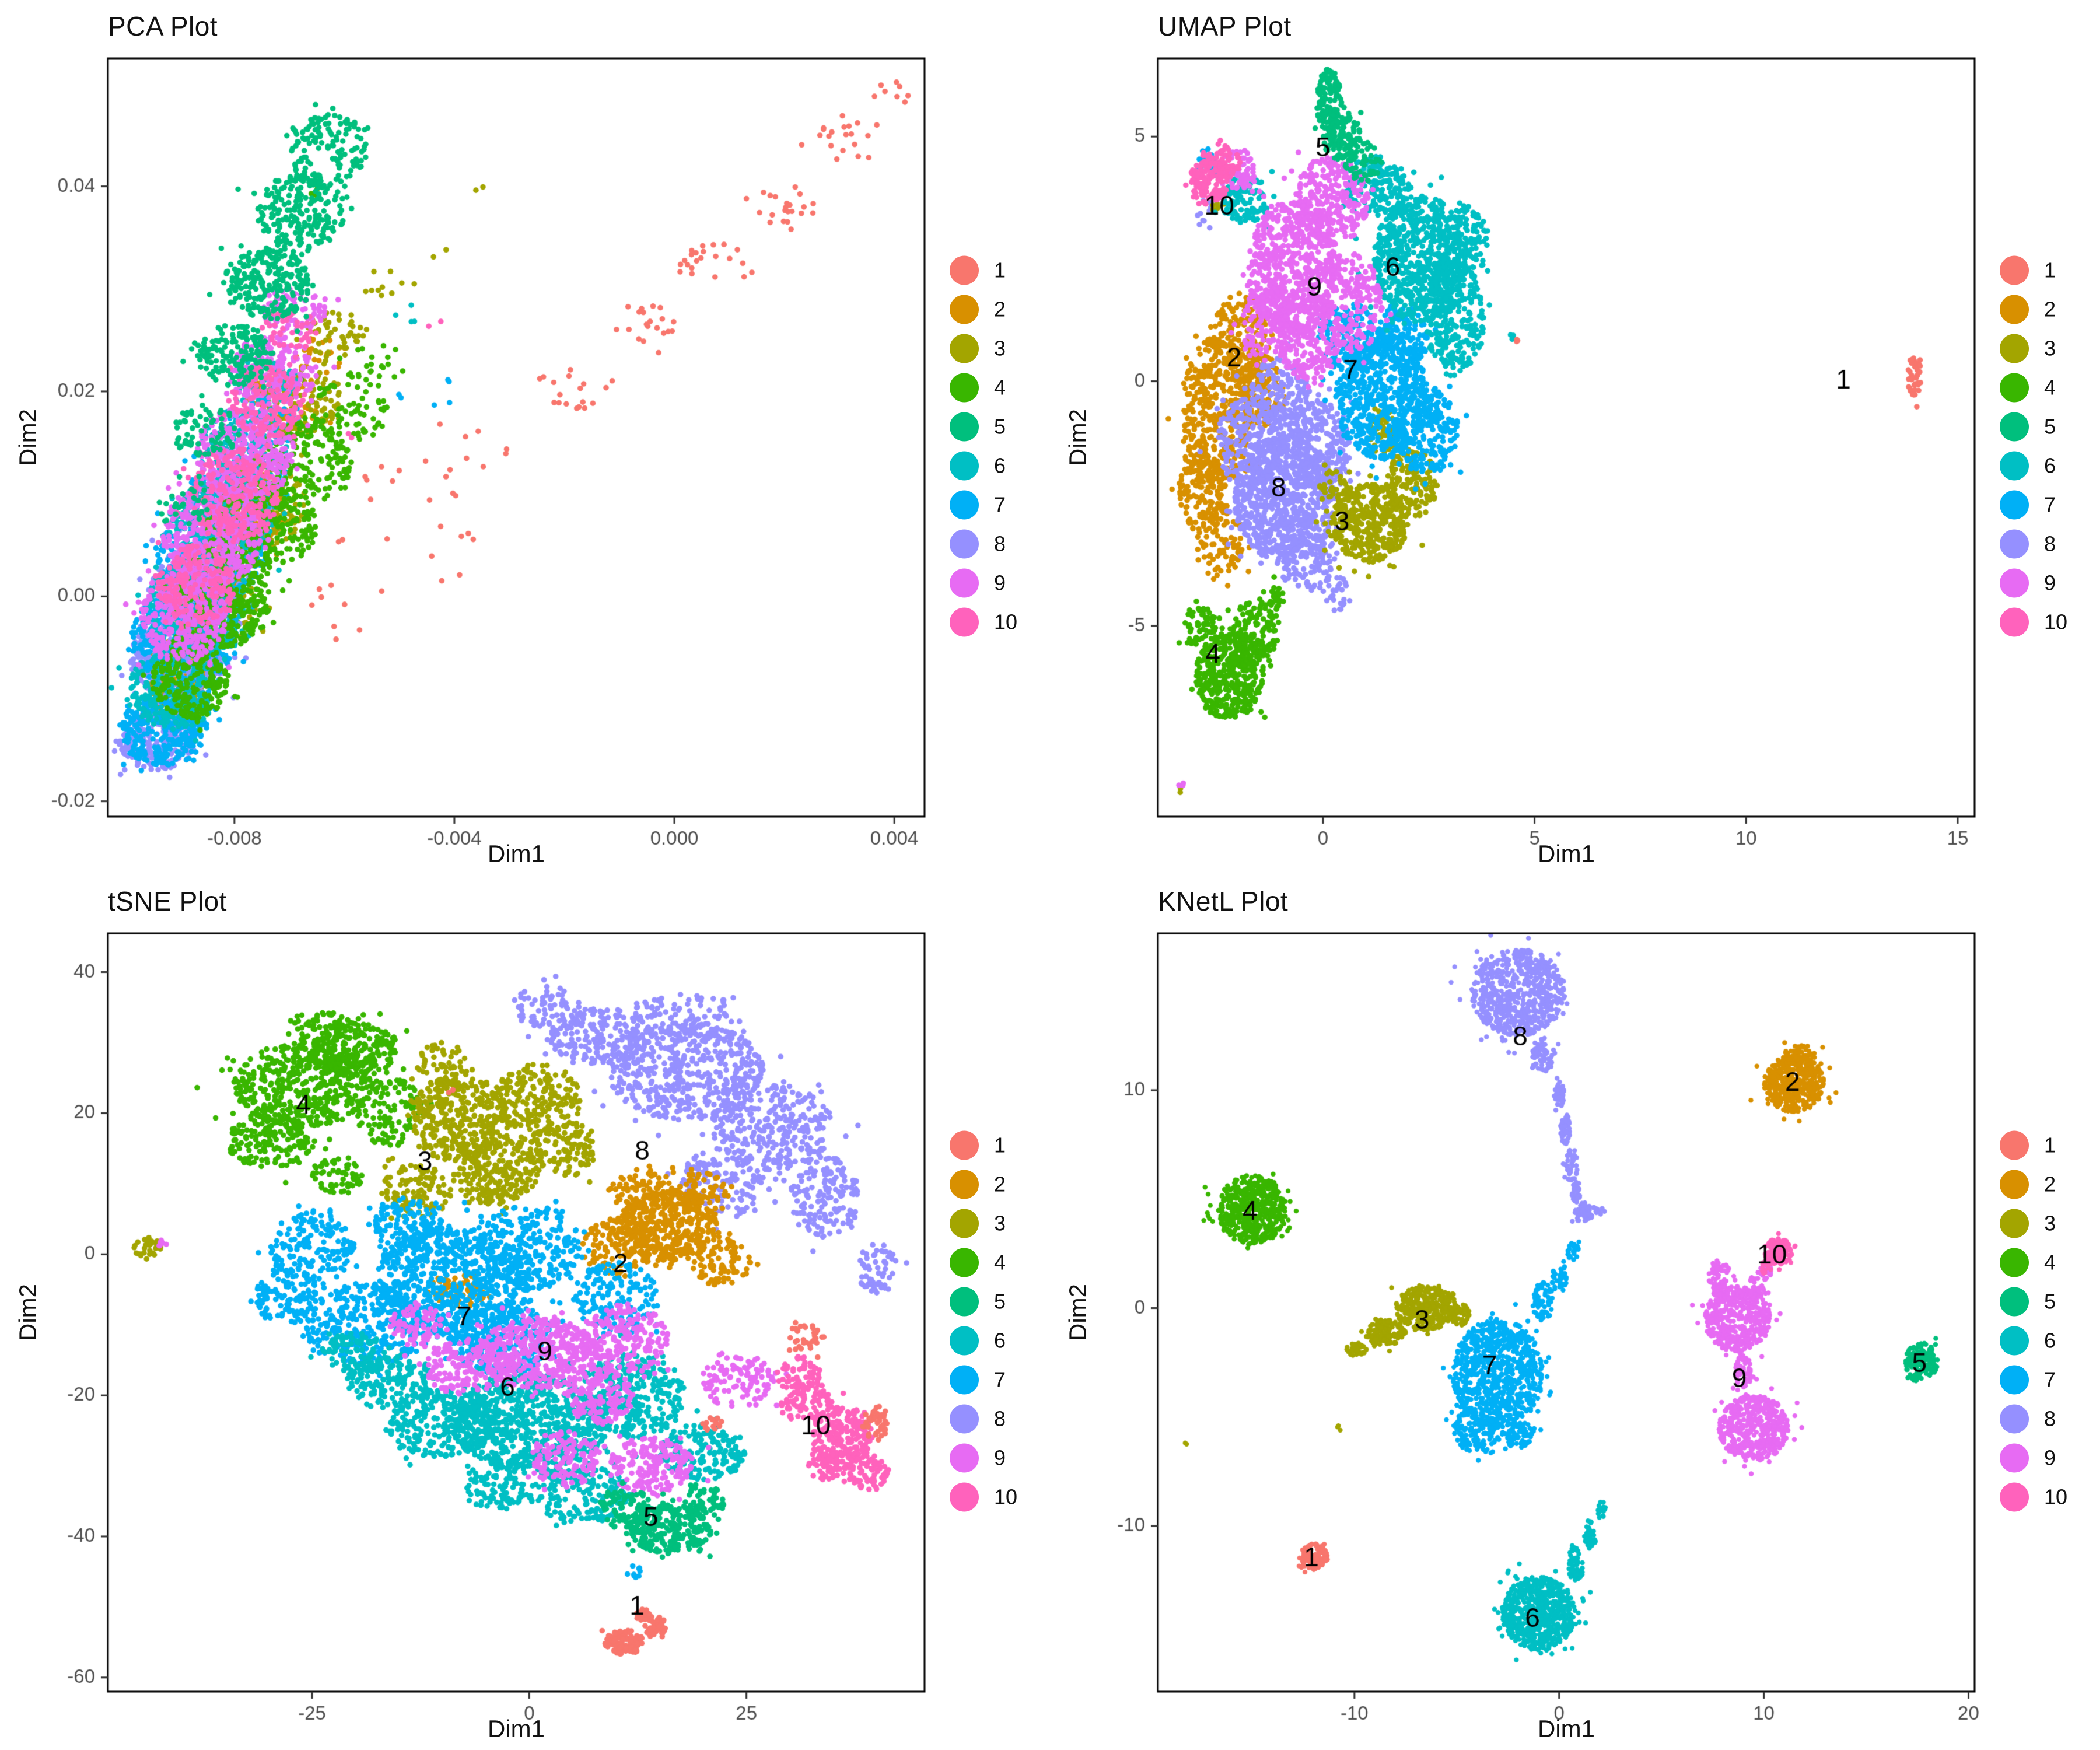 The height and width of the screenshot is (1750, 2100). Describe the element at coordinates (1077, 1312) in the screenshot. I see `knetl-y-axis-label: Dim2` at that location.